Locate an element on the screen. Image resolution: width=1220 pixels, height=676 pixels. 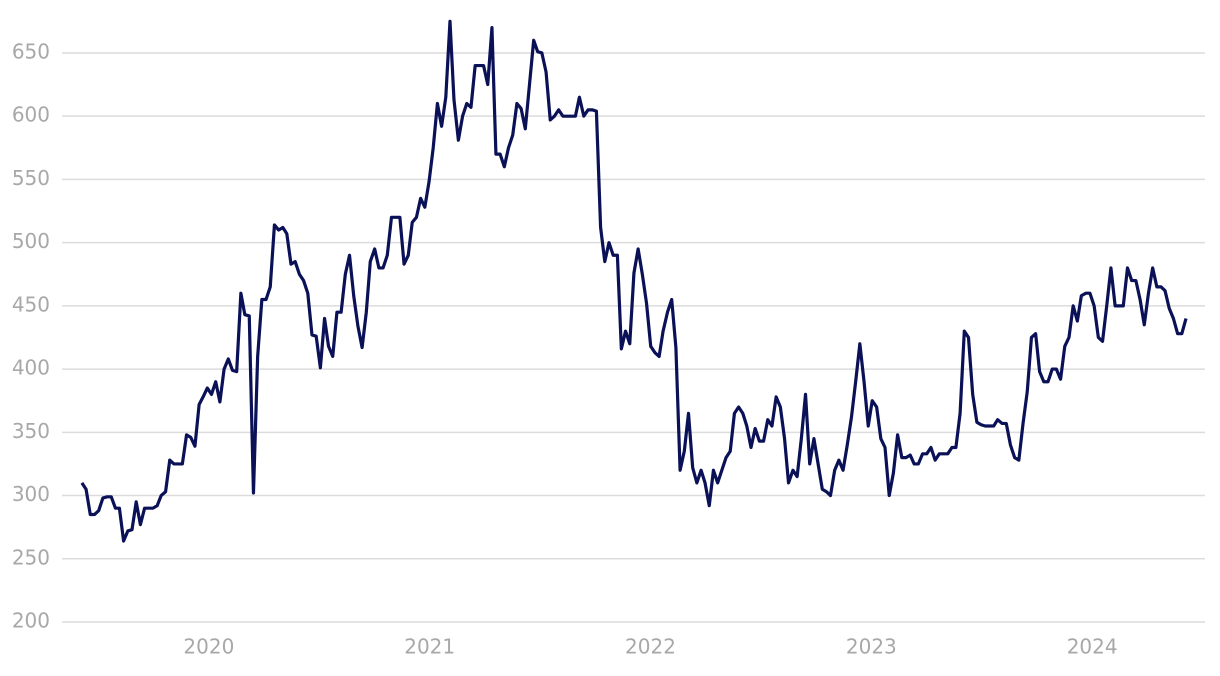
y-tick-label: 550 is located at coordinates (31, 178).